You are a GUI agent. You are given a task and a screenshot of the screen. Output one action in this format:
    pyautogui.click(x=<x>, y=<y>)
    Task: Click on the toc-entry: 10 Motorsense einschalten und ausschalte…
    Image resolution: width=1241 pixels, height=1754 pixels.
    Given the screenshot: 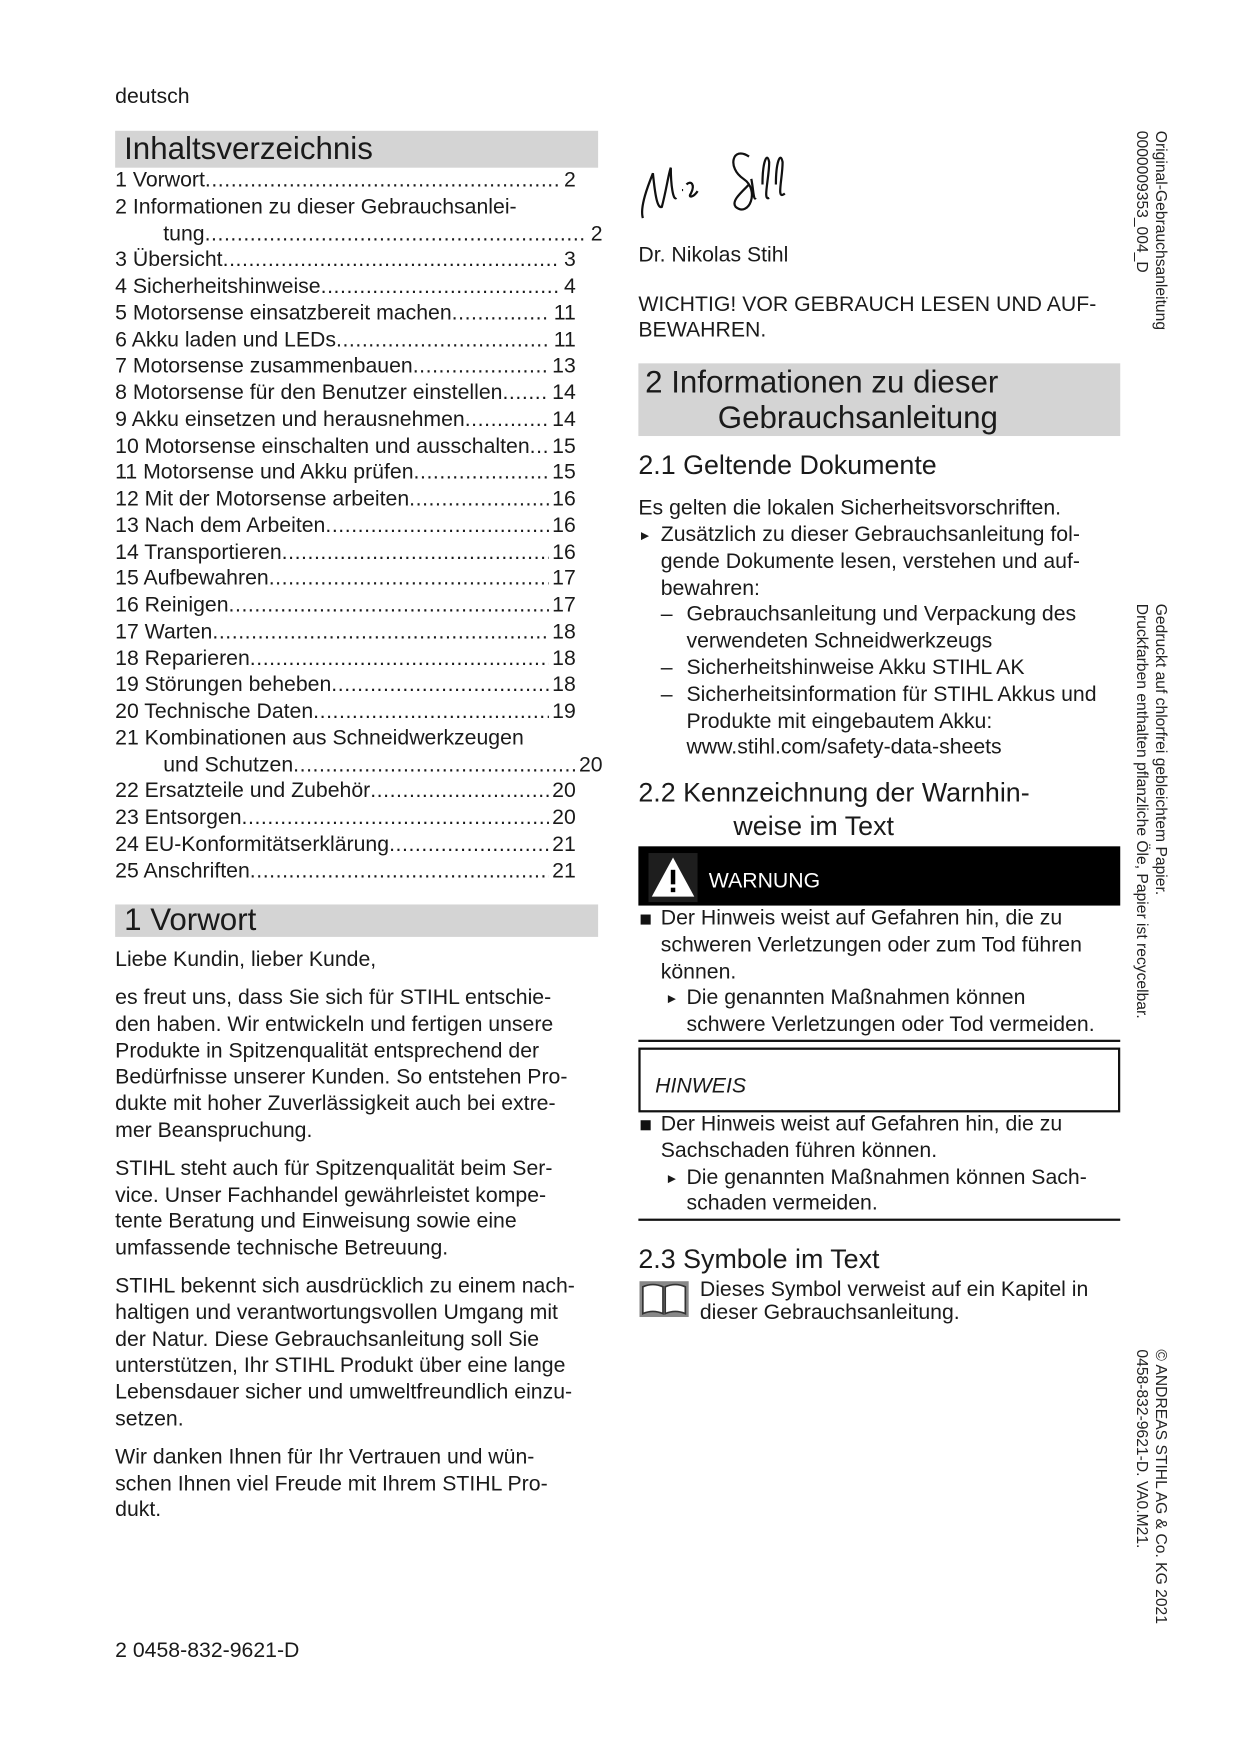 What is the action you would take?
    pyautogui.click(x=345, y=446)
    